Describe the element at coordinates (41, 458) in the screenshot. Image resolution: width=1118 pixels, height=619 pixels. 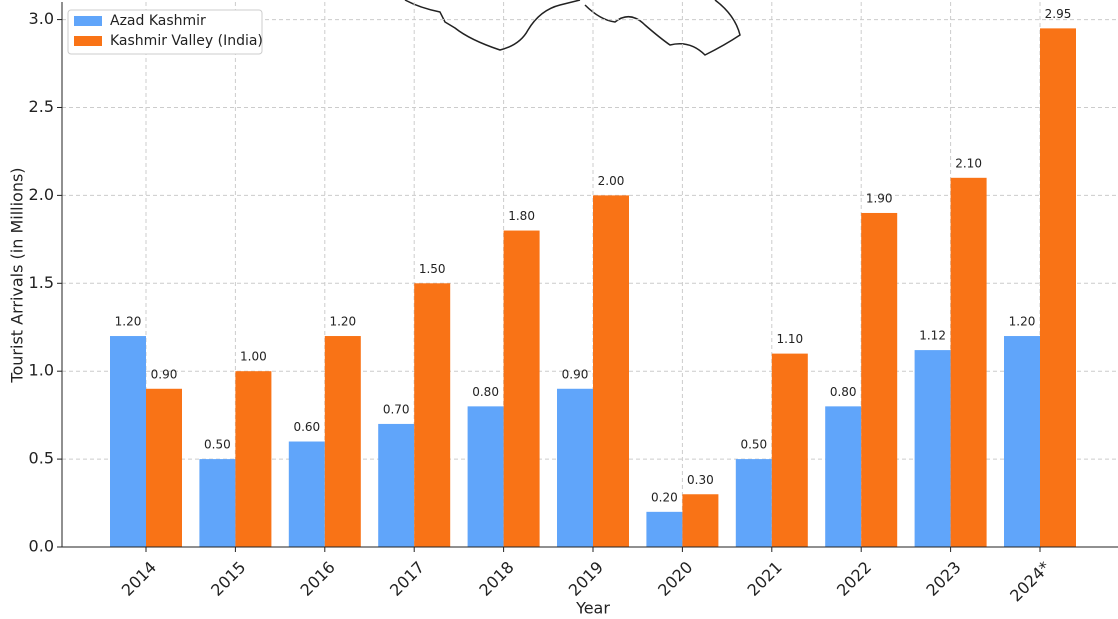
I see `y-tick-label: 0.5` at that location.